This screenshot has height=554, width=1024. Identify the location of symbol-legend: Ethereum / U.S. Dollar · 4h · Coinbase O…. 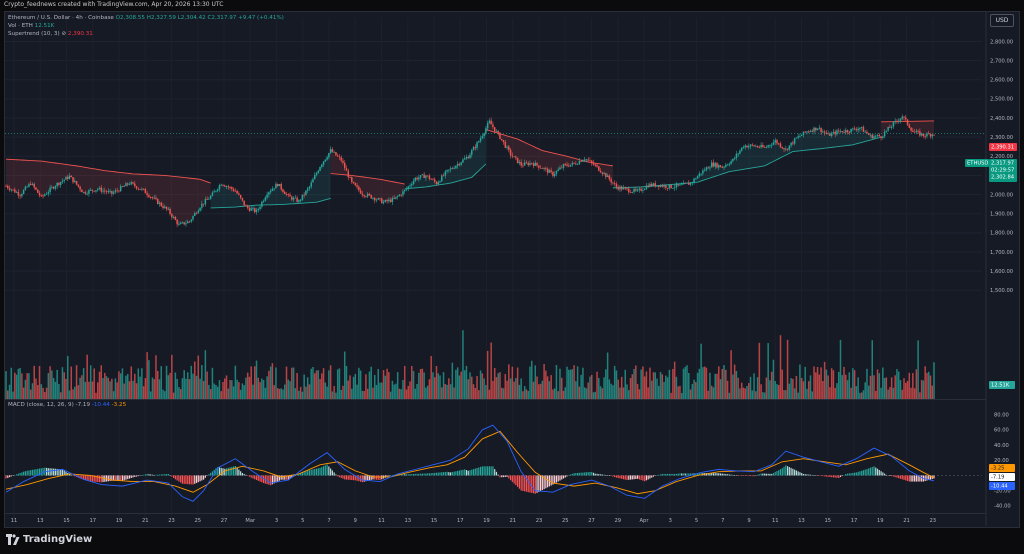
(146, 18).